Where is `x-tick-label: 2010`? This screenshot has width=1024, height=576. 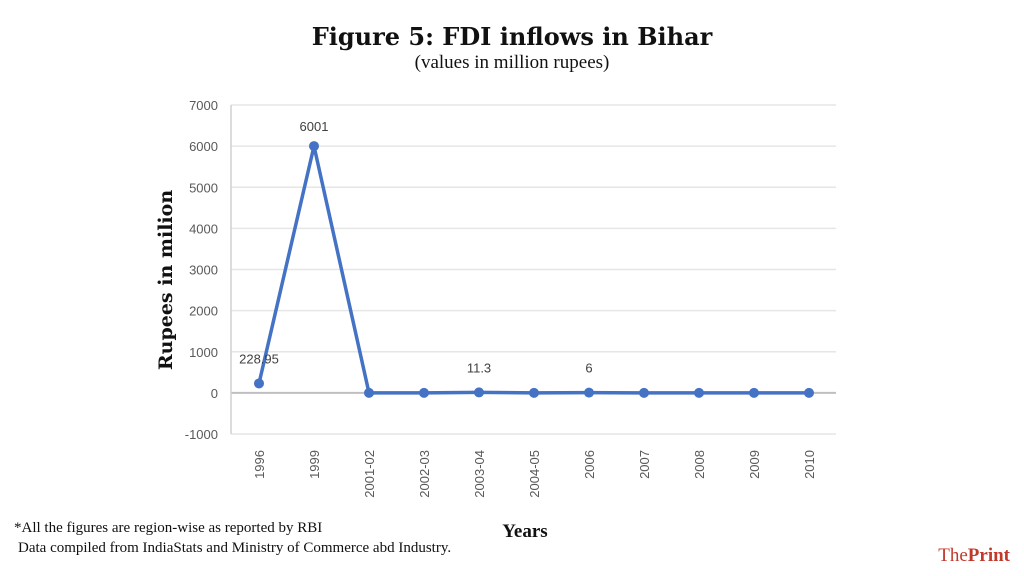 x-tick-label: 2010 is located at coordinates (809, 464).